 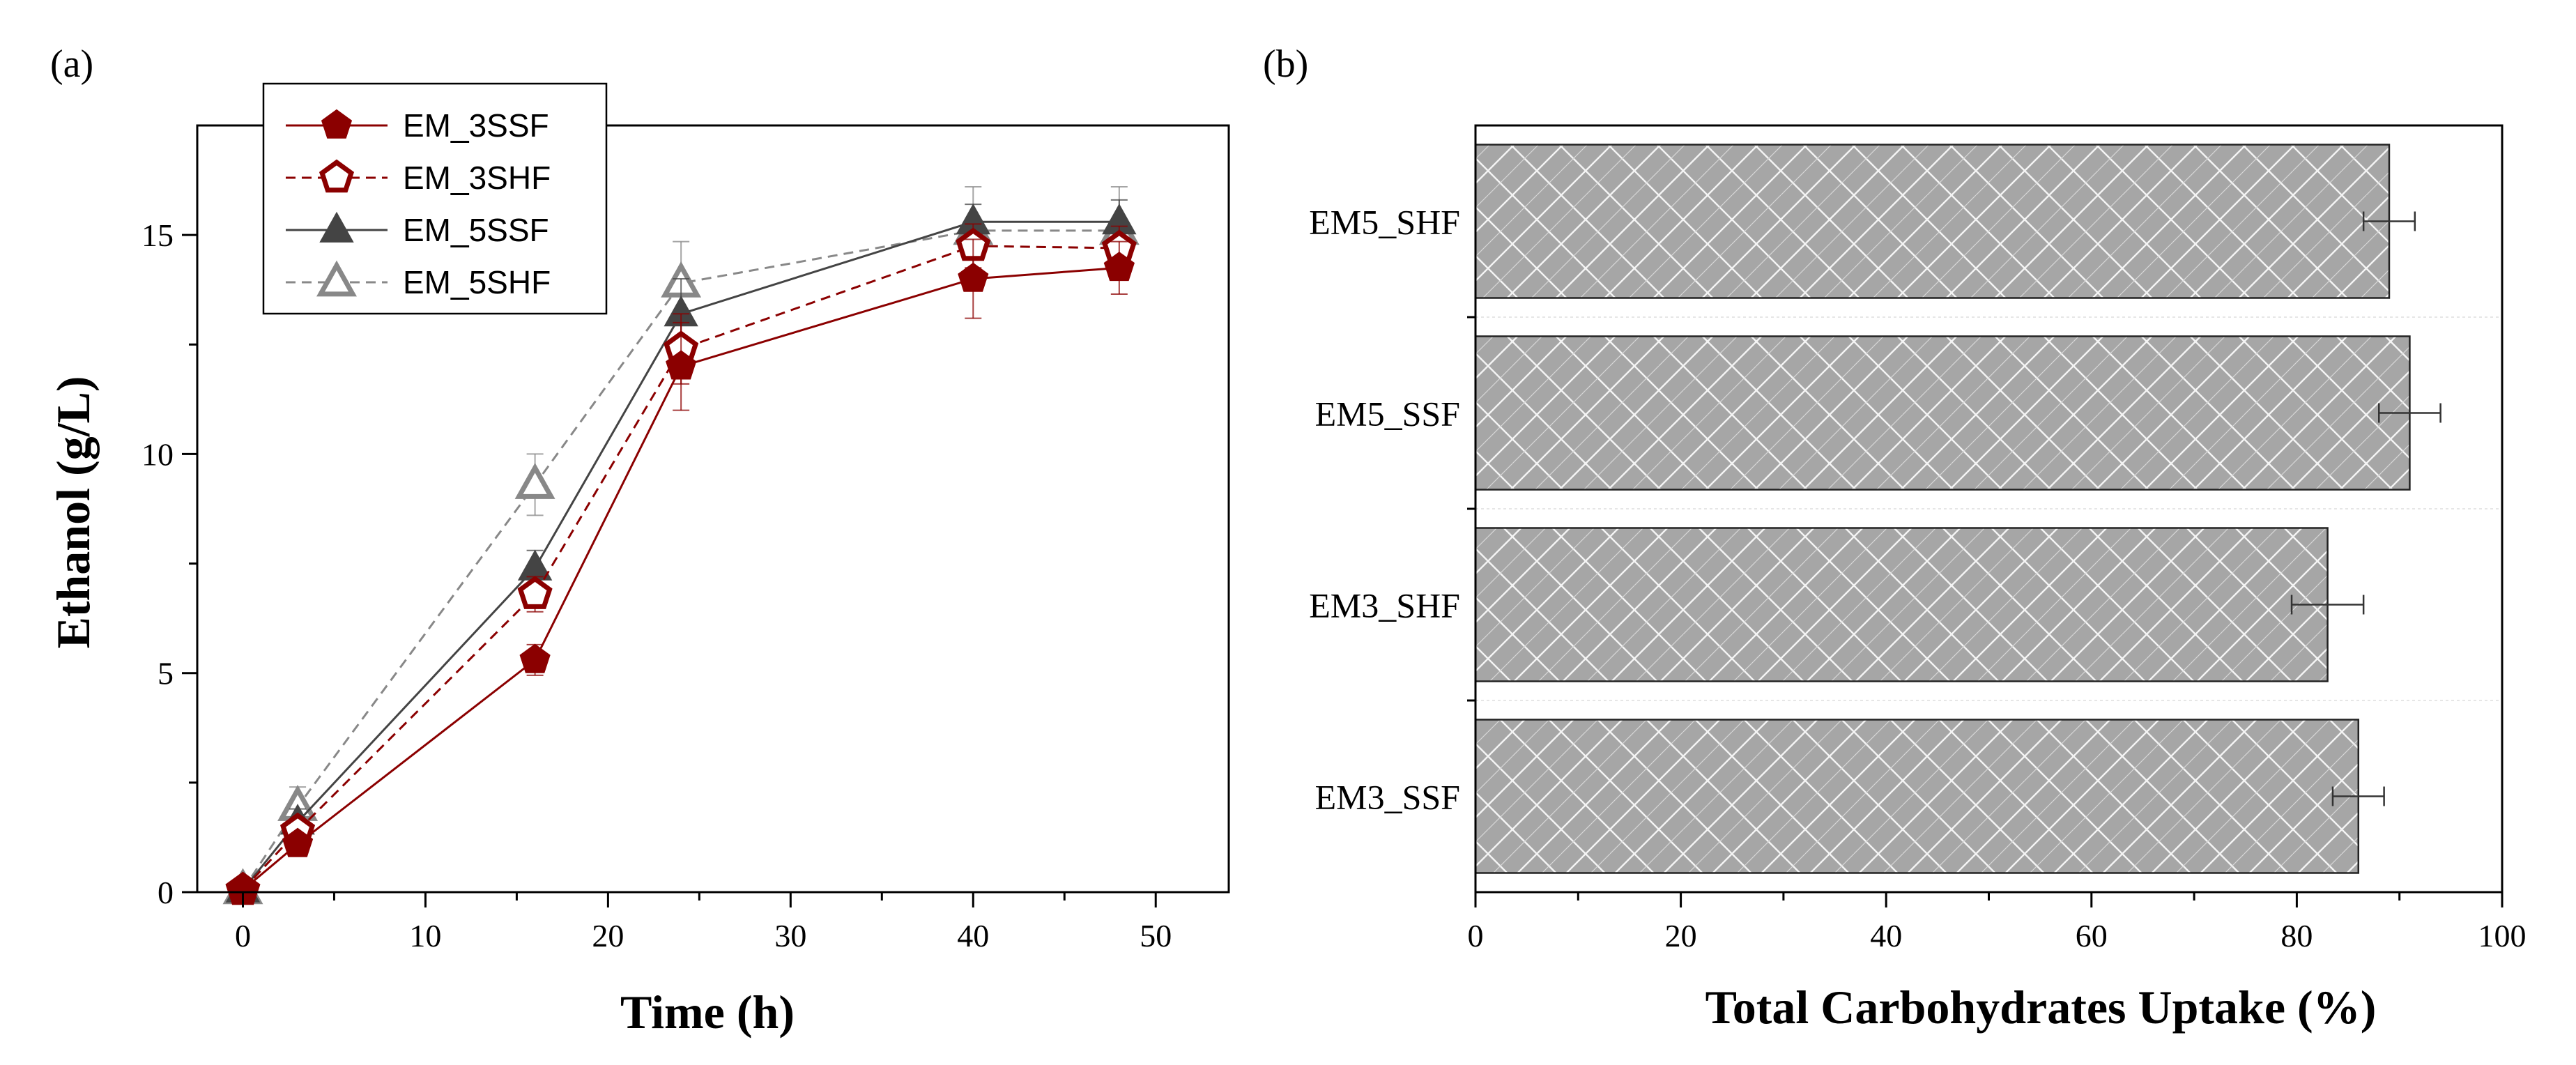 I want to click on x-tick-label-a: 50, so click(x=1156, y=935).